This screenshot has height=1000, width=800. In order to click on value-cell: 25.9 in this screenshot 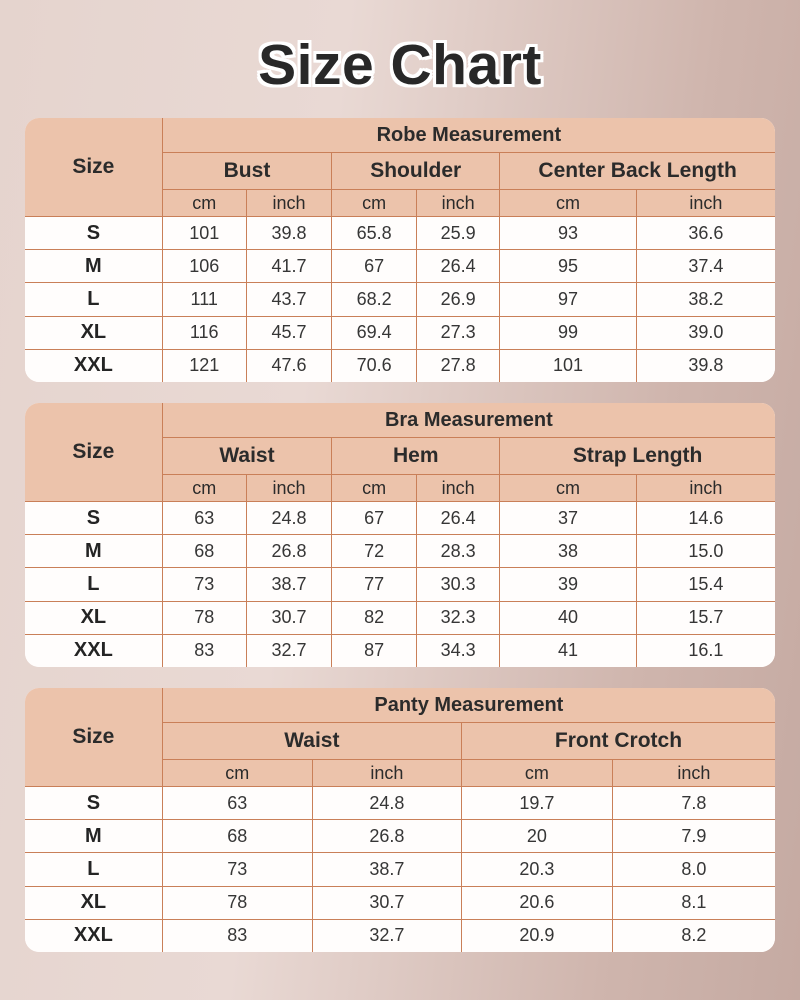, I will do `click(458, 233)`.